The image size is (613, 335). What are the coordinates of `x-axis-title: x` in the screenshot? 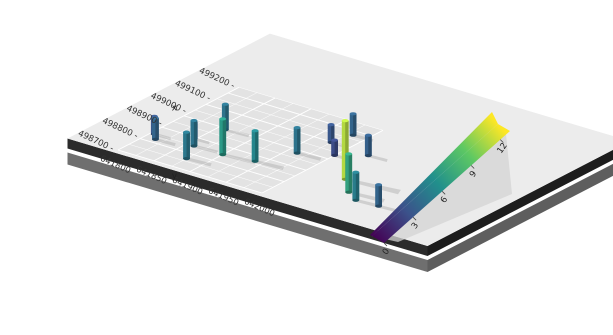 It's located at (175, 108).